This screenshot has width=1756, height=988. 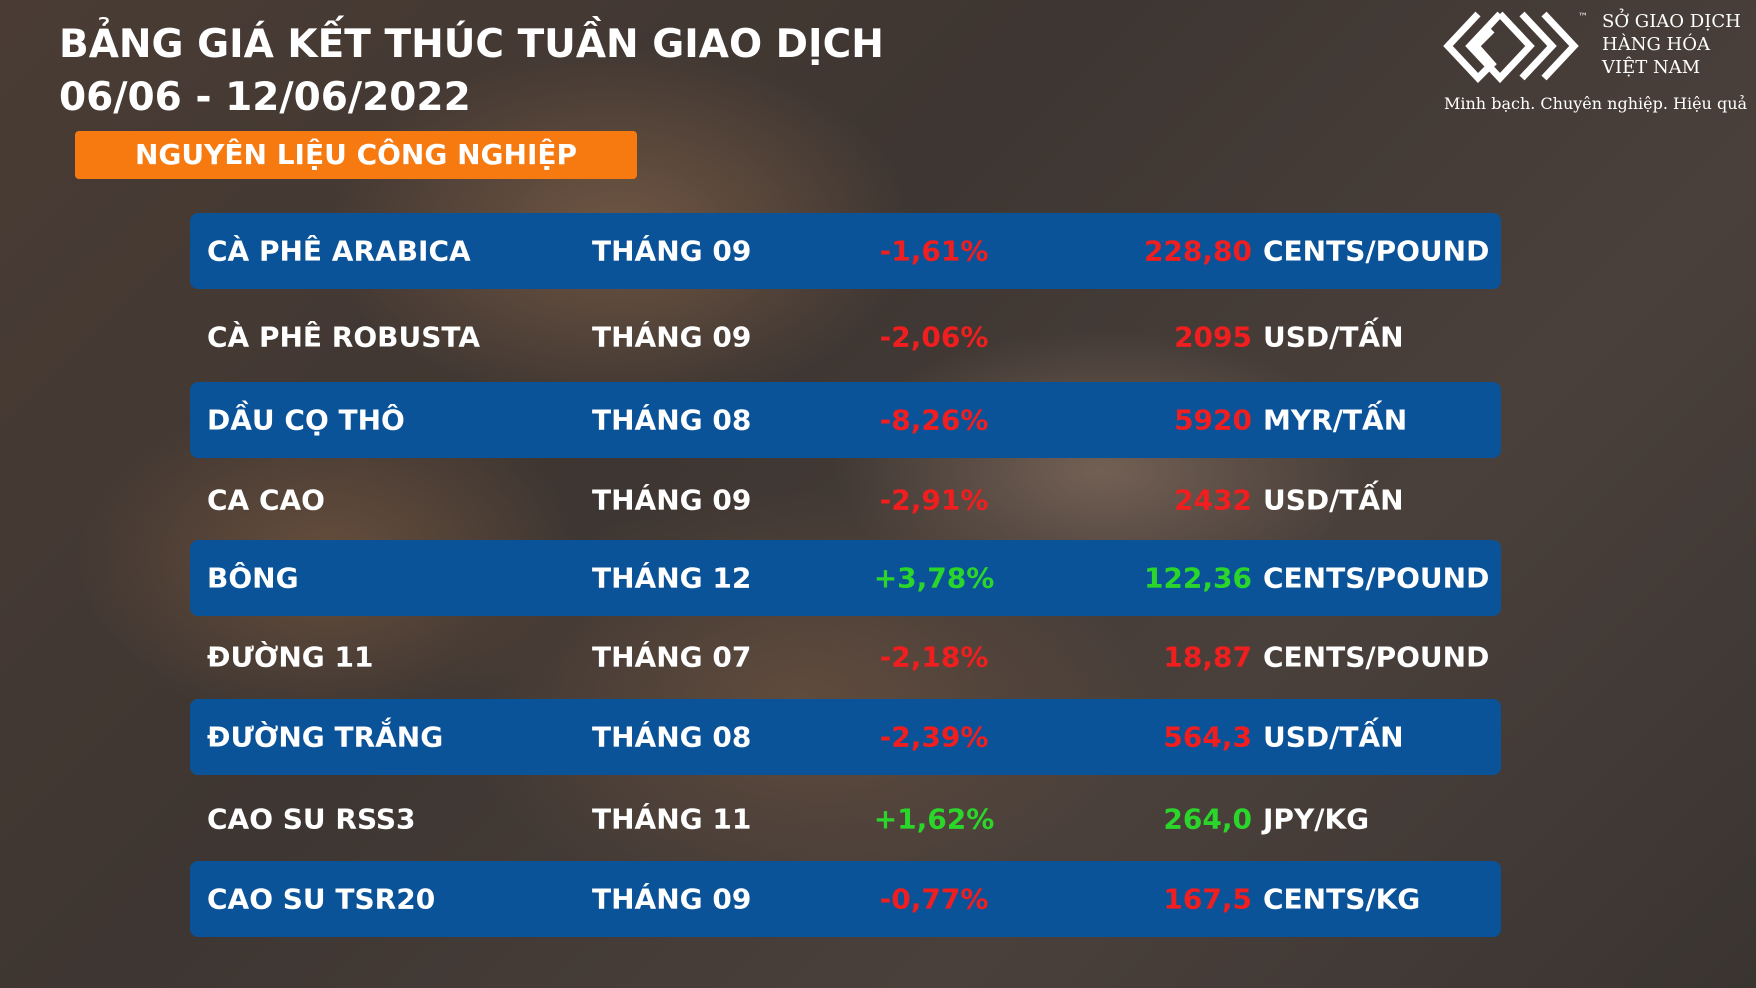 I want to click on change: -0,77%, so click(x=934, y=899).